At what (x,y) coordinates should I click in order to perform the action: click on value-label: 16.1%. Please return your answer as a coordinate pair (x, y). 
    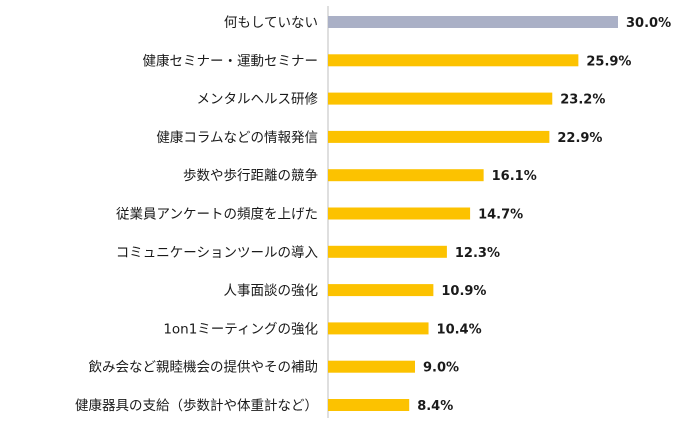
    Looking at the image, I should click on (514, 176).